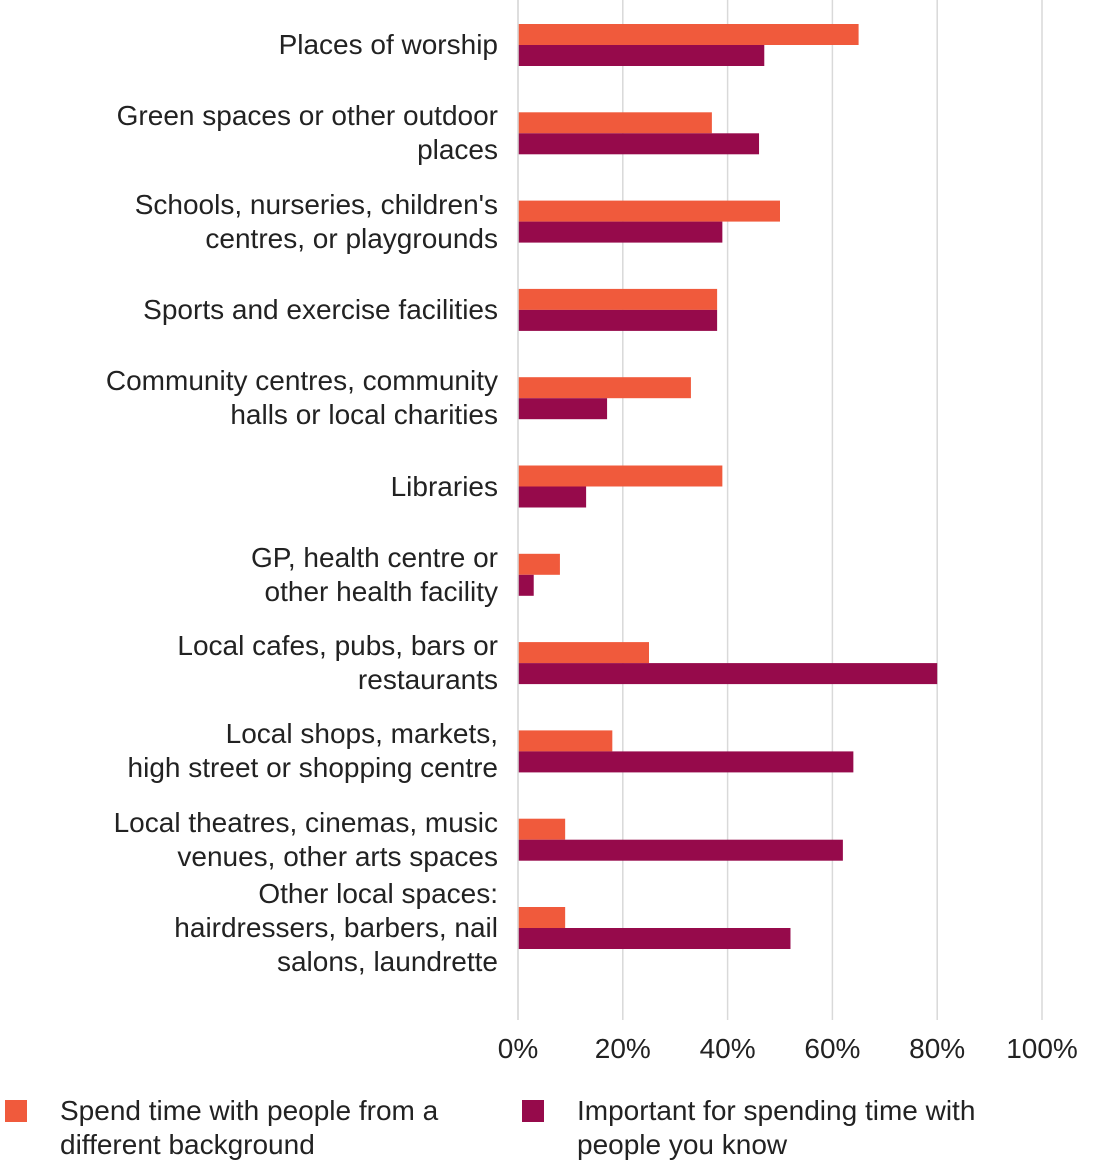 Image resolution: width=1100 pixels, height=1167 pixels. What do you see at coordinates (518, 1048) in the screenshot?
I see `x-tick-label: 0%` at bounding box center [518, 1048].